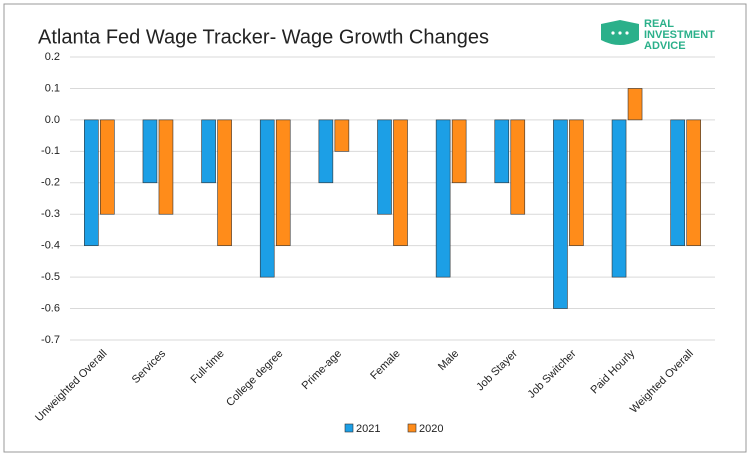 Image resolution: width=751 pixels, height=457 pixels. What do you see at coordinates (50, 246) in the screenshot?
I see `y-tick-label: -0.4` at bounding box center [50, 246].